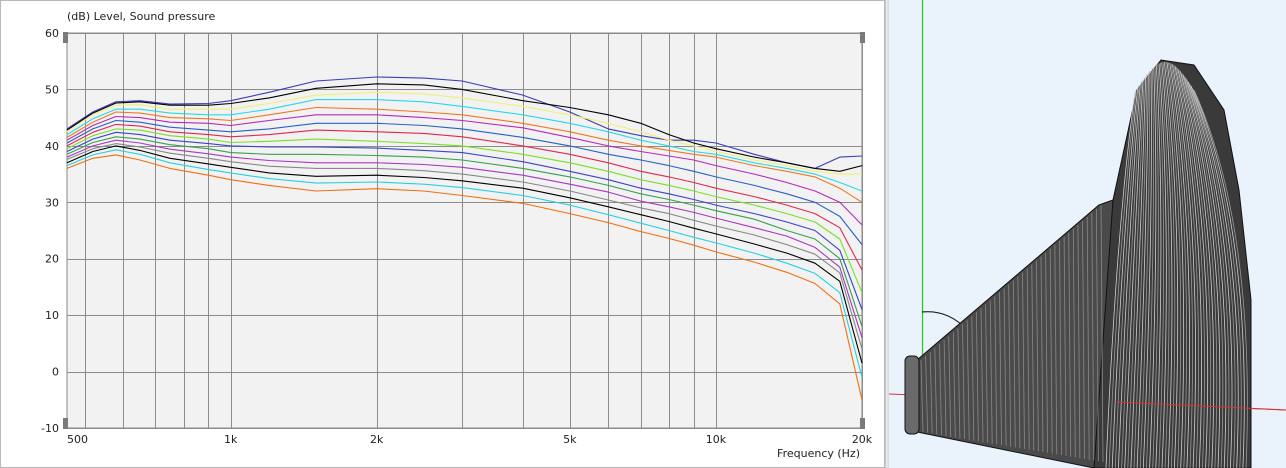  Describe the element at coordinates (52, 33) in the screenshot. I see `y-tick-label: 60` at that location.